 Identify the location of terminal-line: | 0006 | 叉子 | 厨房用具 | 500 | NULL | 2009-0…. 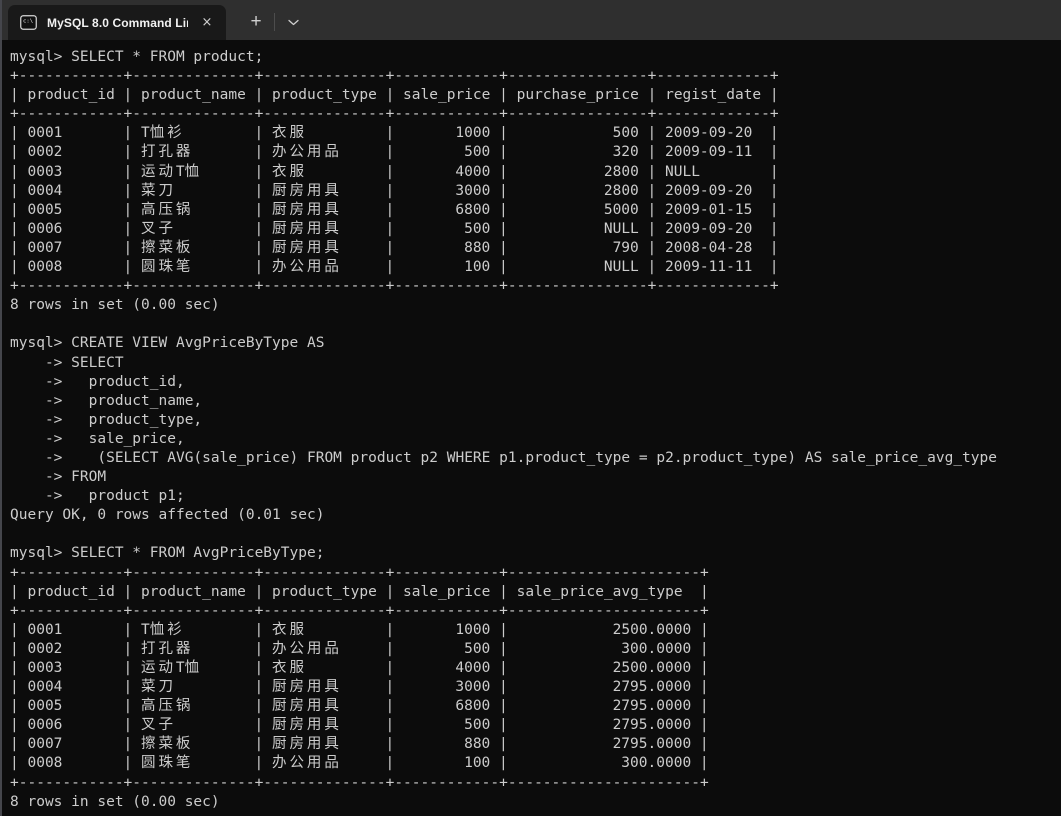
(394, 228).